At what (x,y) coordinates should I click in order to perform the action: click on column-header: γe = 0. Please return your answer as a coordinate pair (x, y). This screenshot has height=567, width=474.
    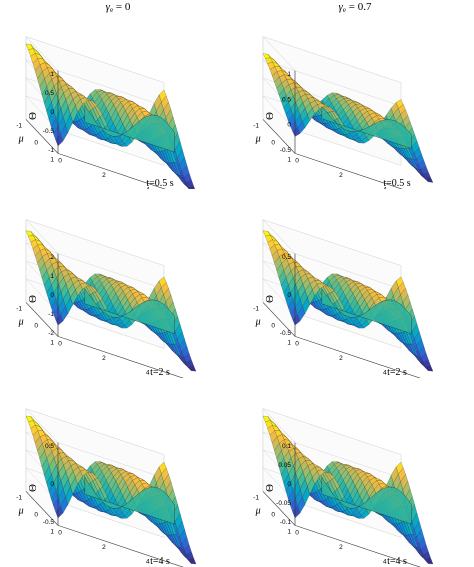
    Looking at the image, I should click on (118, 7).